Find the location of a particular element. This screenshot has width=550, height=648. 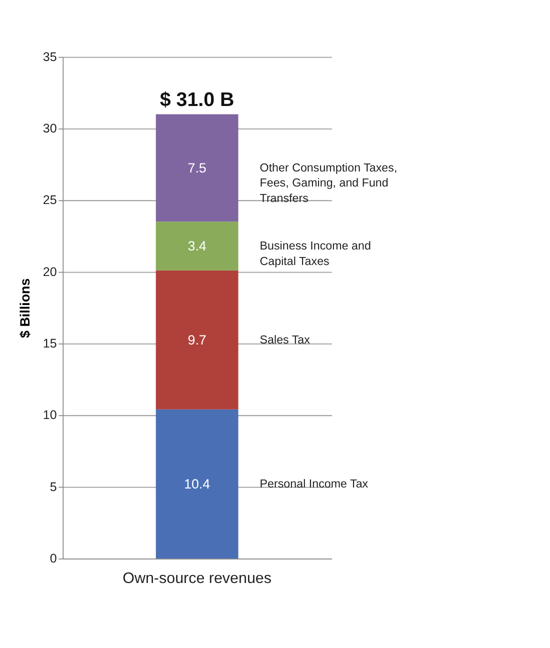

data-label: 10.4 is located at coordinates (197, 484).